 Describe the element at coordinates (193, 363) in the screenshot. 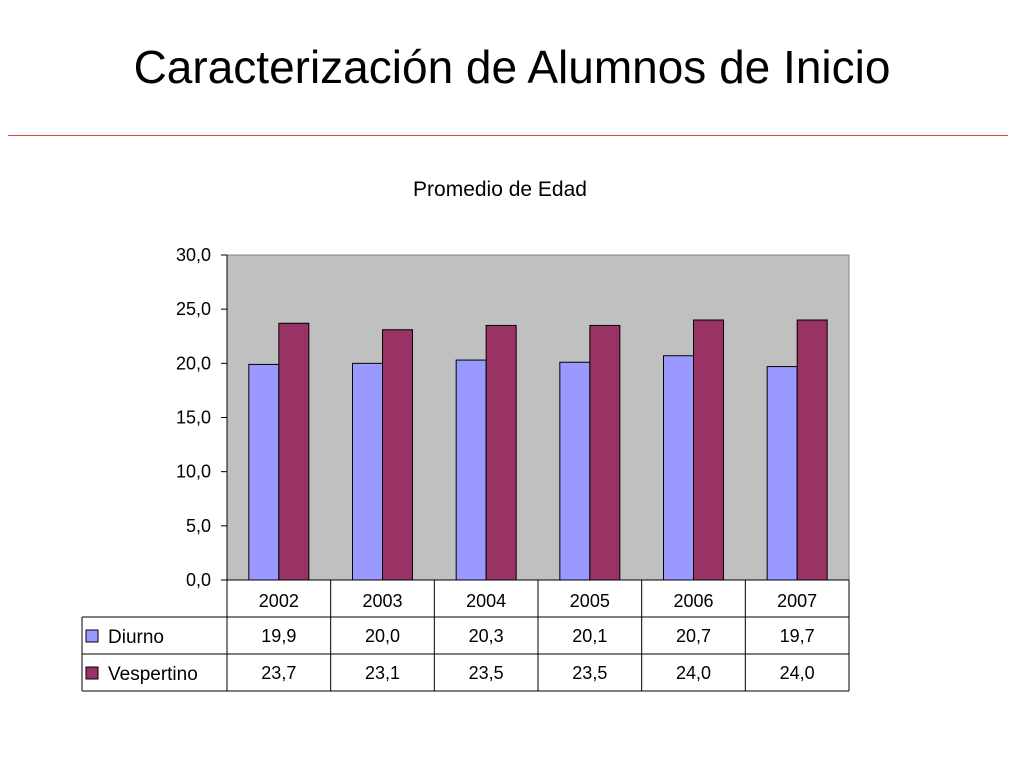

I see `y-tick-label: 20,0` at that location.